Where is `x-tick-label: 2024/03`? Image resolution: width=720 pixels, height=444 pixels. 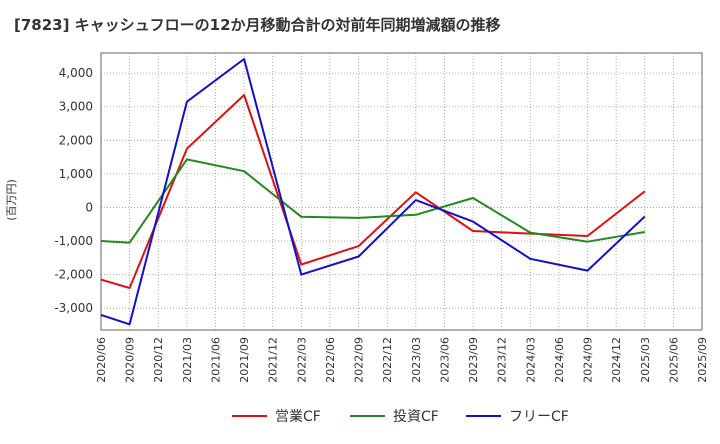 x-tick-label: 2024/03 is located at coordinates (530, 360).